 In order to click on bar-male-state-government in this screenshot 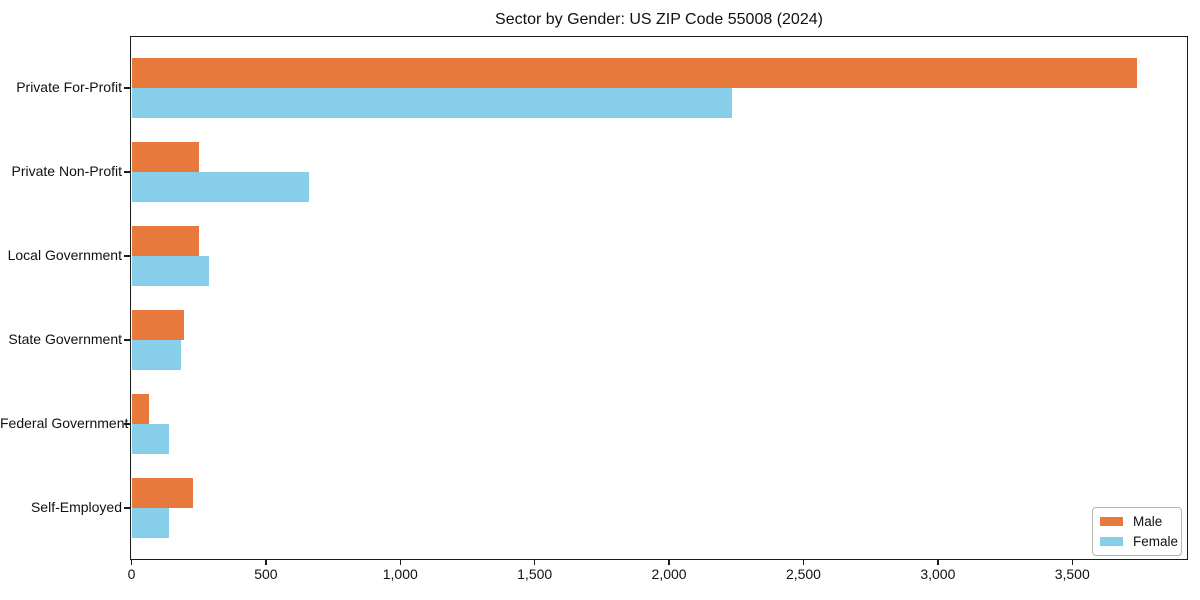, I will do `click(157, 325)`.